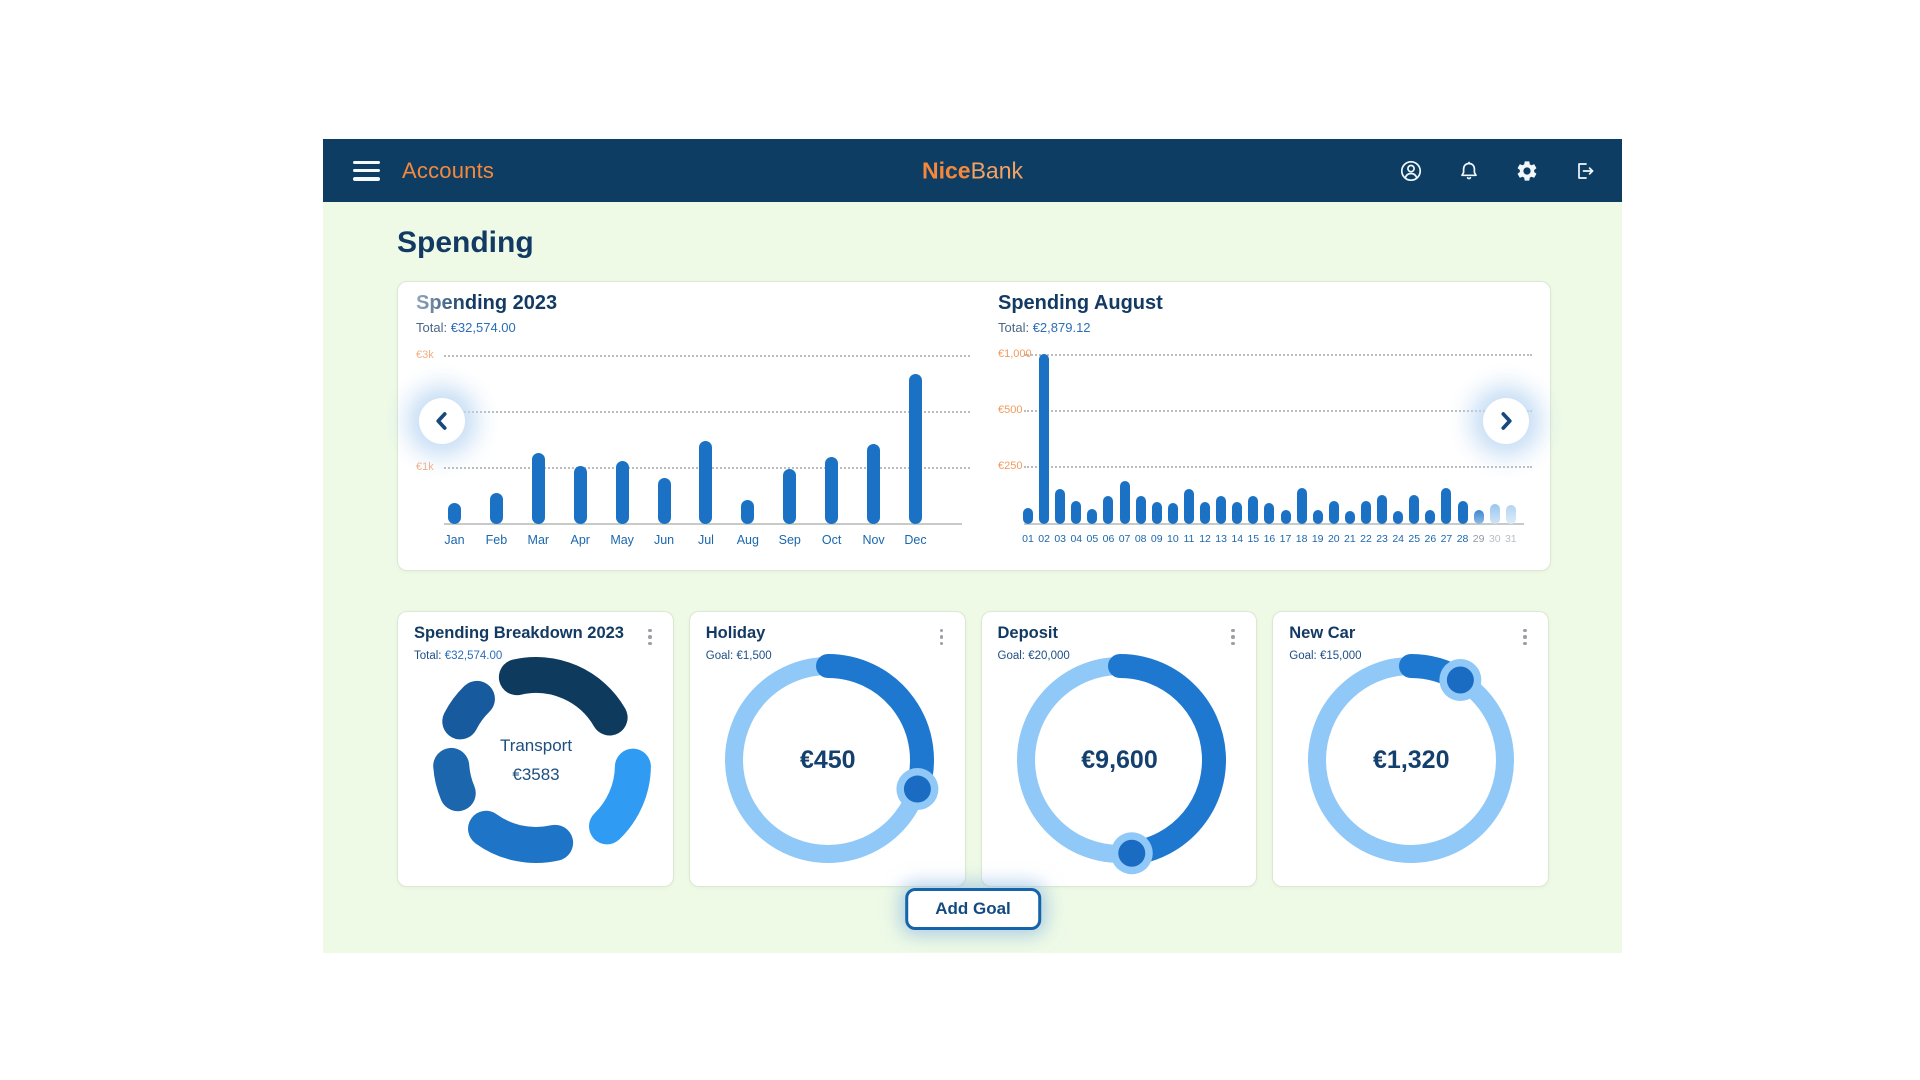 Image resolution: width=1920 pixels, height=1080 pixels. What do you see at coordinates (538, 444) in the screenshot?
I see `bar-column: Mar` at bounding box center [538, 444].